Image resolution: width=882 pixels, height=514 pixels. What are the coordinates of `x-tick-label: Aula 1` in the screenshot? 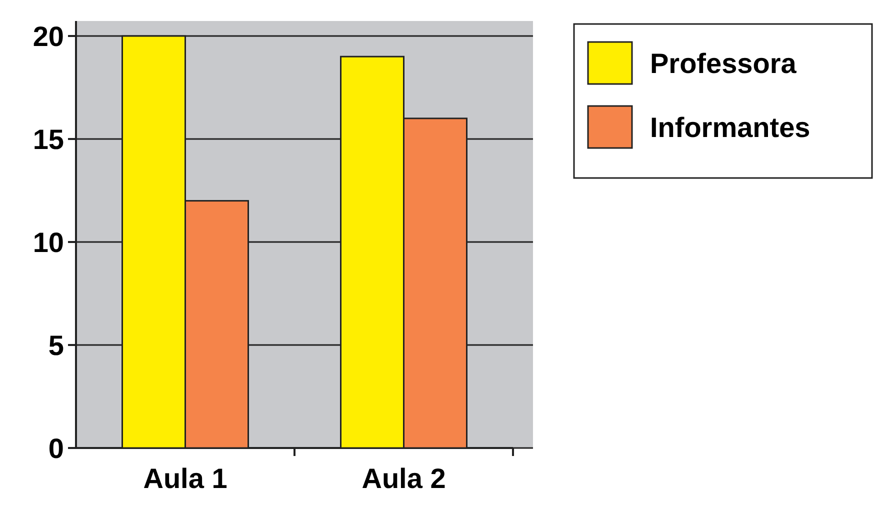 It's located at (185, 478).